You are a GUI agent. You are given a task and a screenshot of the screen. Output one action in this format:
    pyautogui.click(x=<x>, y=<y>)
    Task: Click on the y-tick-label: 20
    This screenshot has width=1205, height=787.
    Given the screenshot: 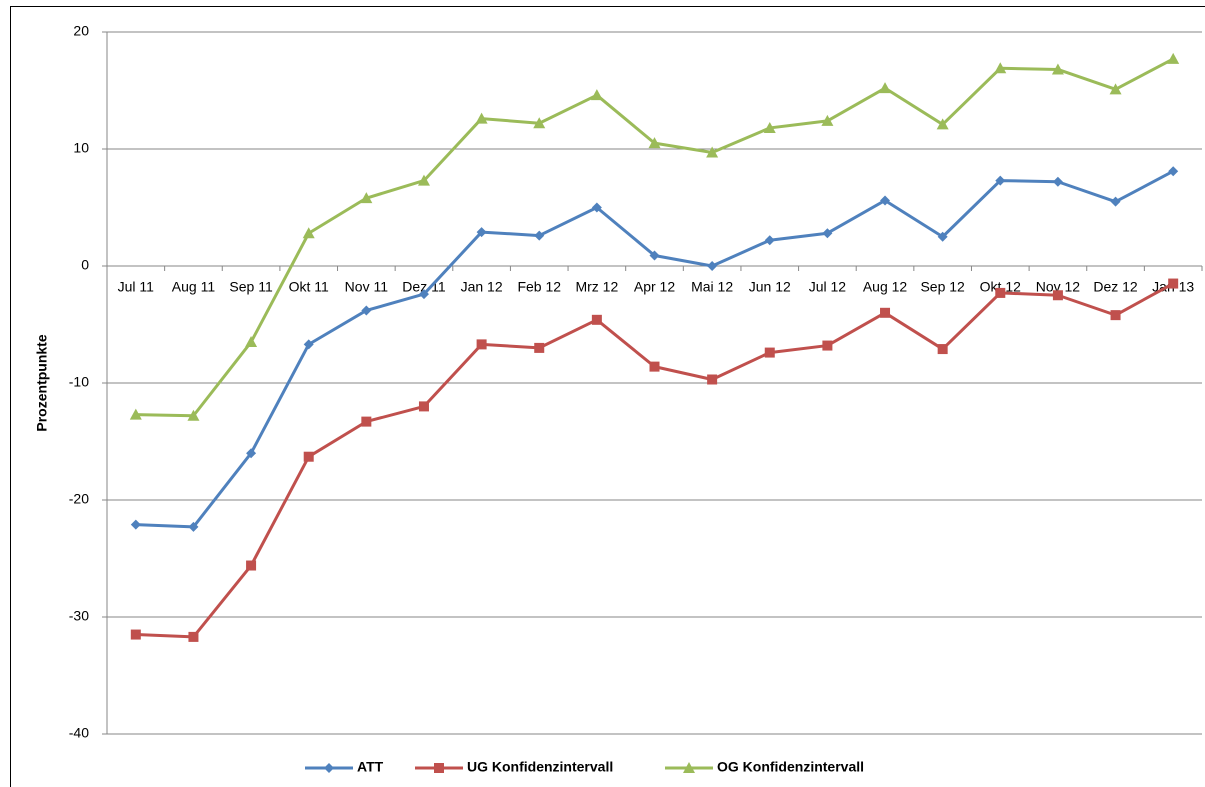 What is the action you would take?
    pyautogui.click(x=81, y=31)
    